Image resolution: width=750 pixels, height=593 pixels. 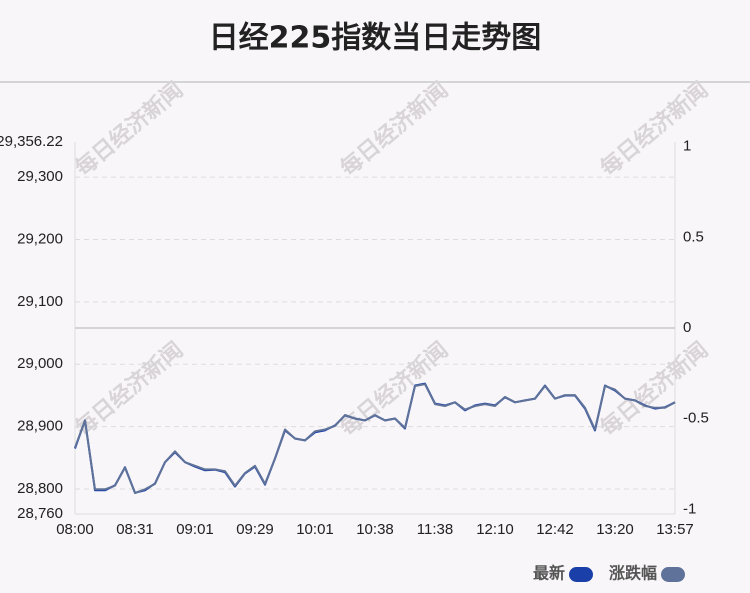 What do you see at coordinates (31, 141) in the screenshot?
I see `y-tick-label: 29,356.22` at bounding box center [31, 141].